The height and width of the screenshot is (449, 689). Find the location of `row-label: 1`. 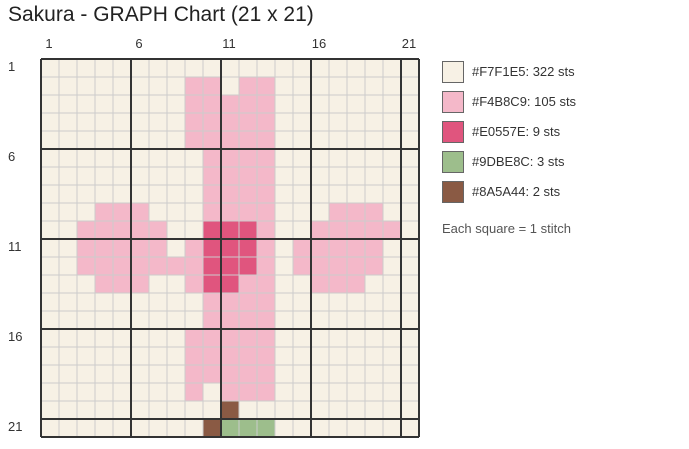

row-label: 1 is located at coordinates (12, 66).